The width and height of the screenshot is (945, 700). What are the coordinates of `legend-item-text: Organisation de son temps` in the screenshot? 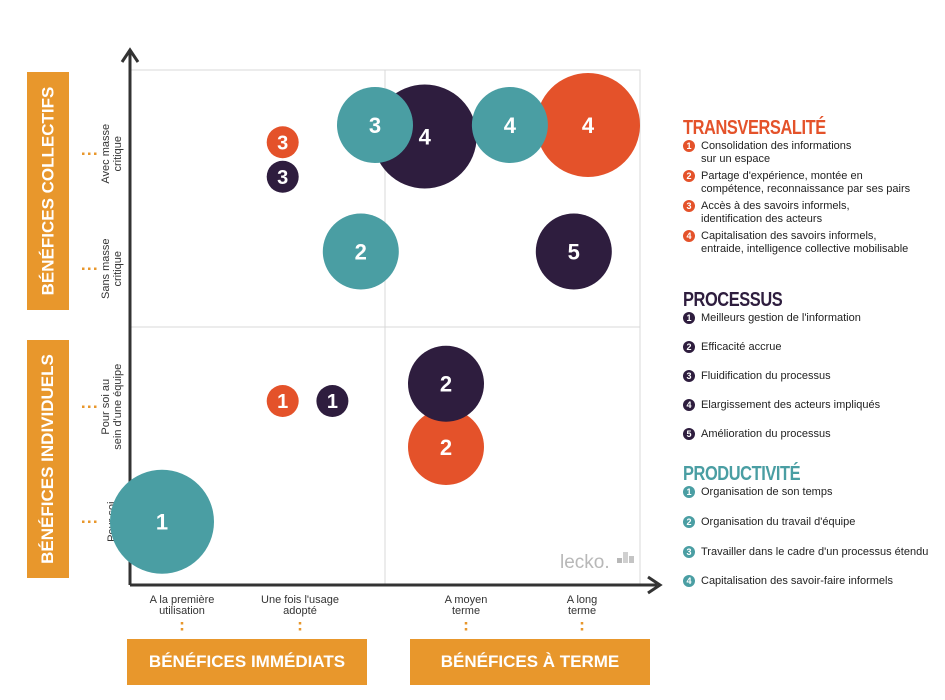 It's located at (767, 492).